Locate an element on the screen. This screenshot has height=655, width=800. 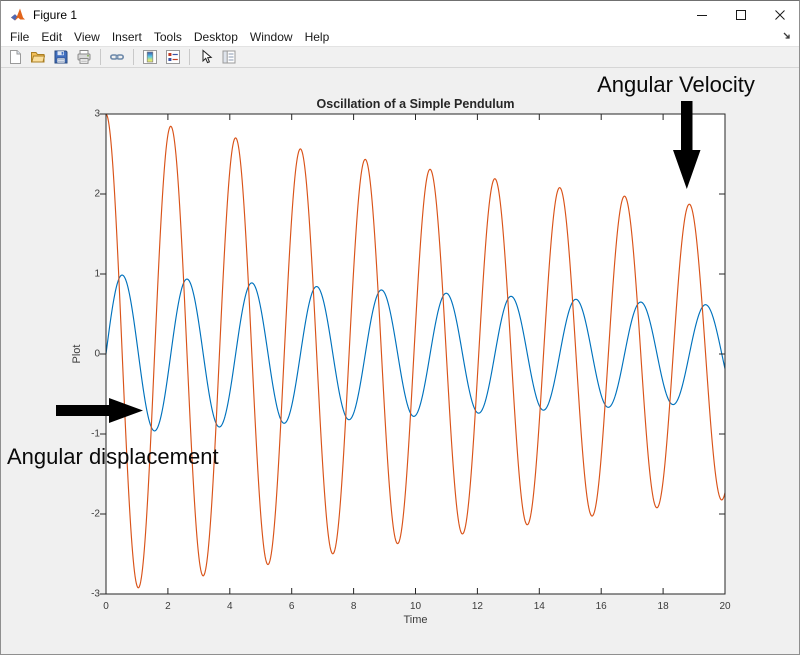
edit-plot-icon is located at coordinates (206, 57).